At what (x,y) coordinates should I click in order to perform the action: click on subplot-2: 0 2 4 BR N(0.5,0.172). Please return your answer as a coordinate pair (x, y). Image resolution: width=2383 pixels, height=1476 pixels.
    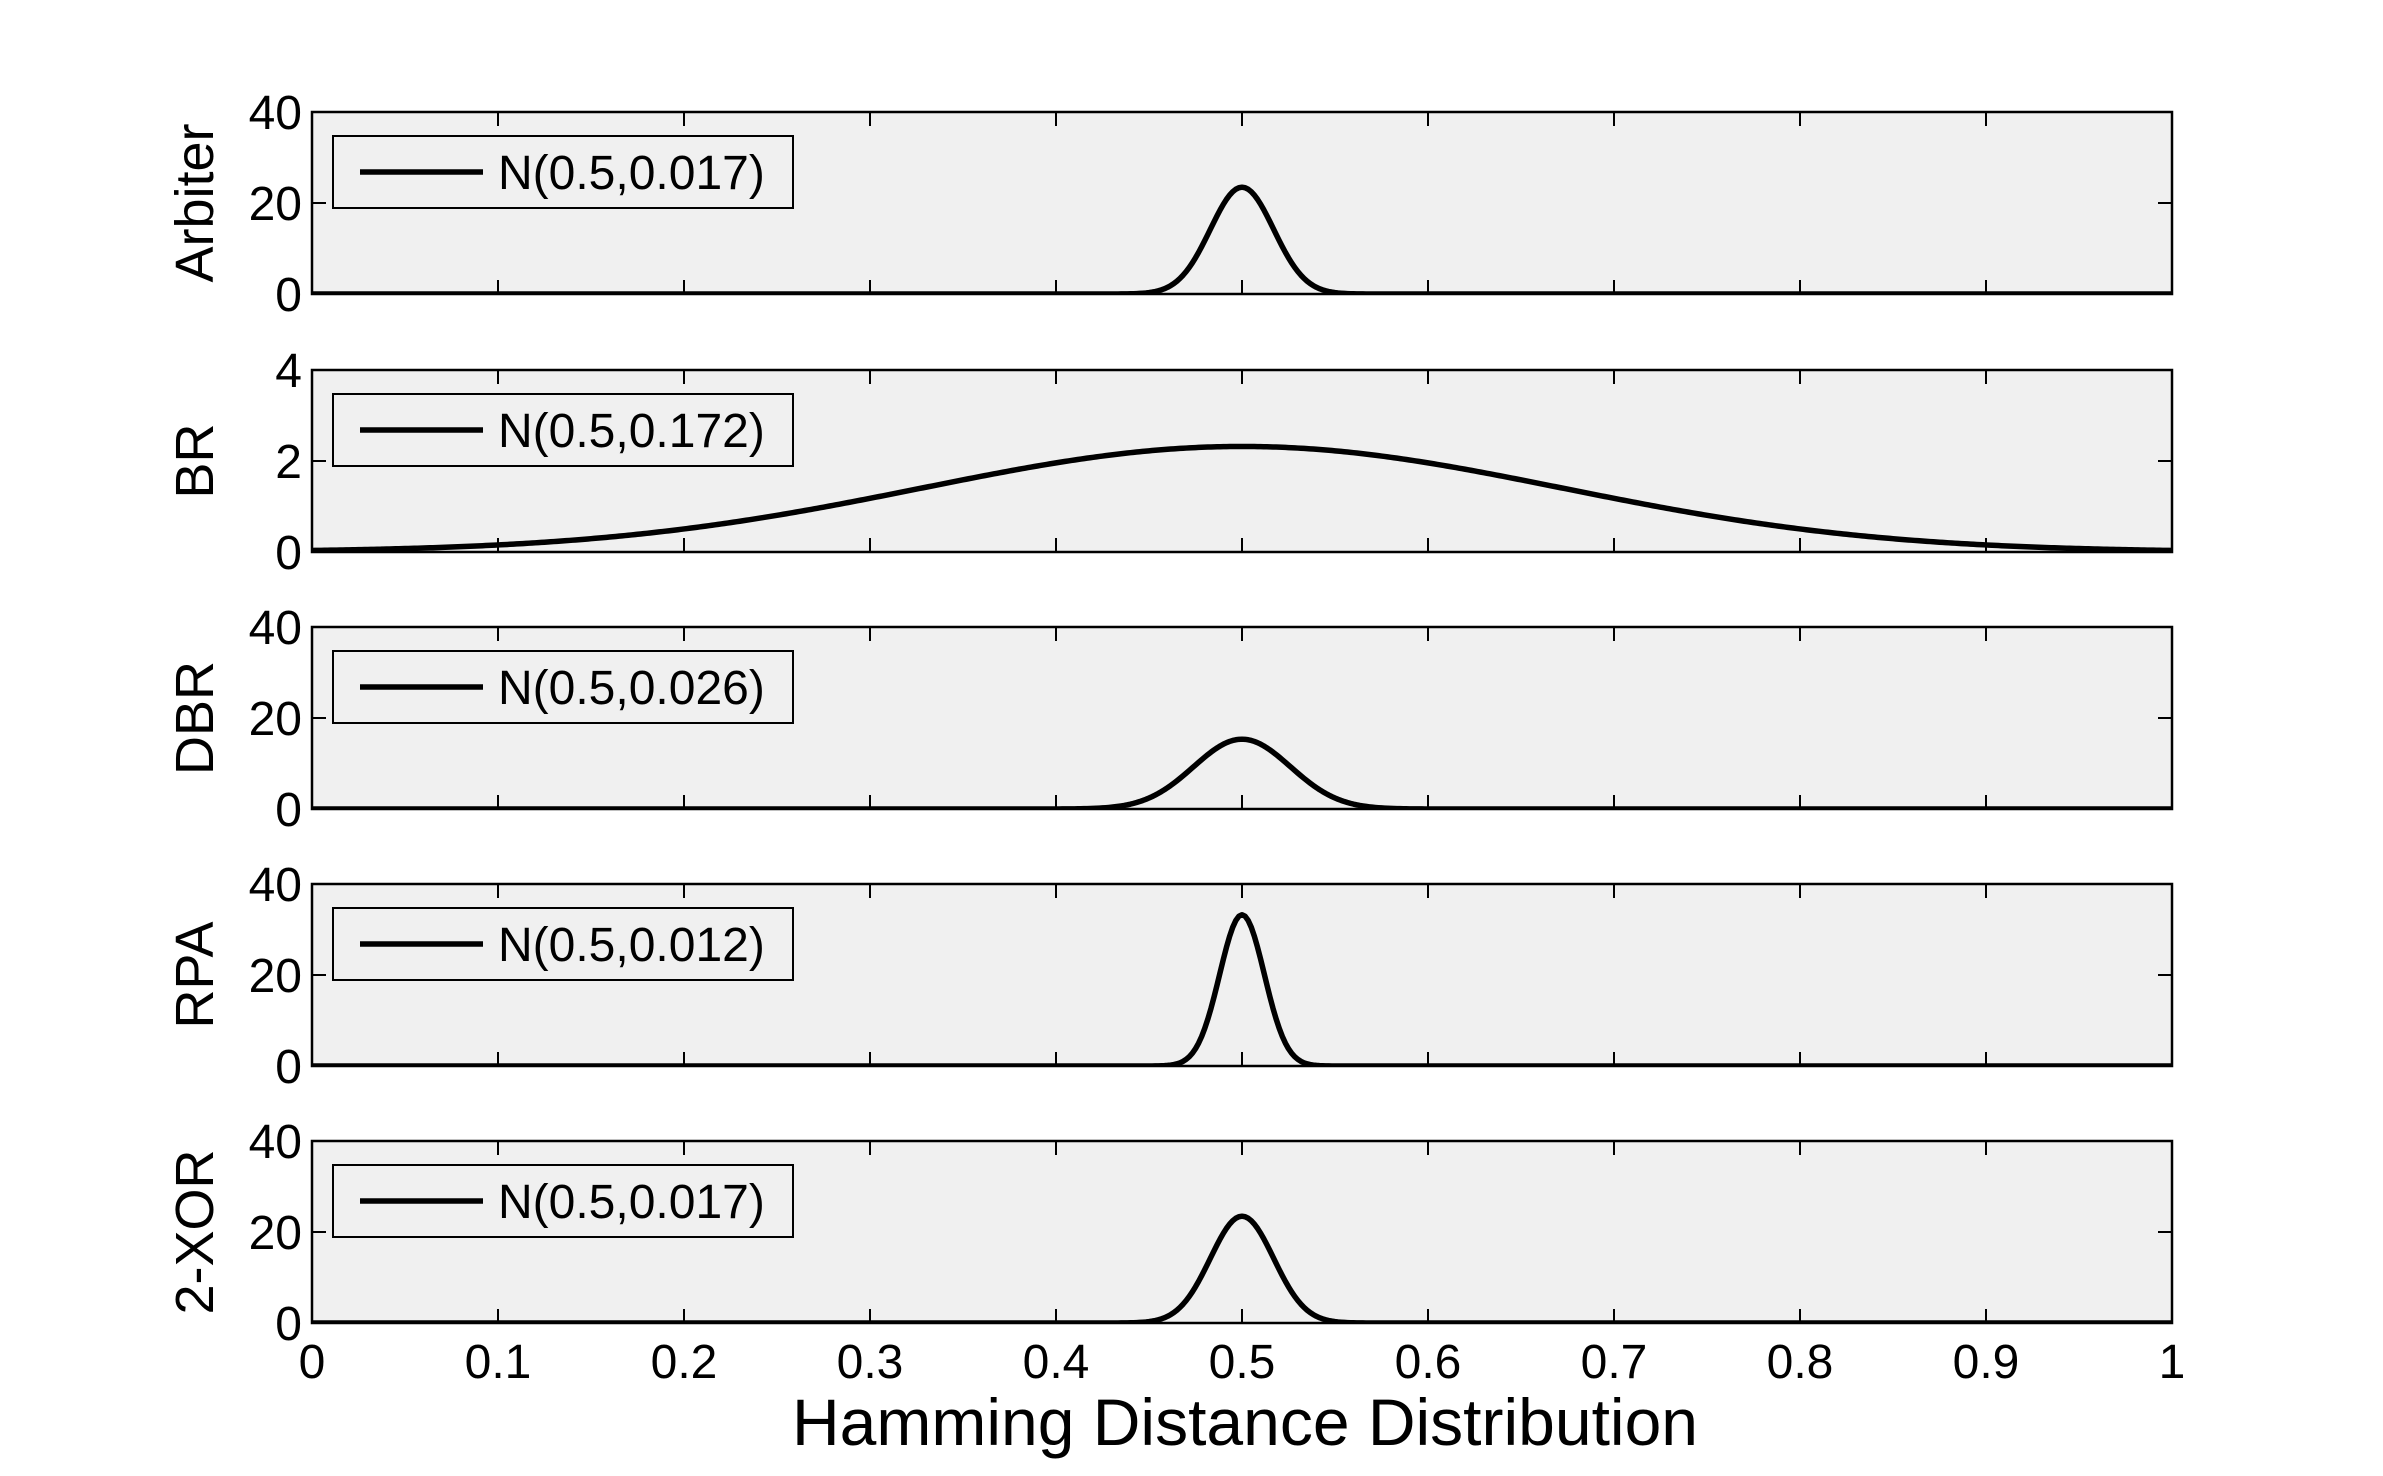
    Looking at the image, I should click on (1169, 462).